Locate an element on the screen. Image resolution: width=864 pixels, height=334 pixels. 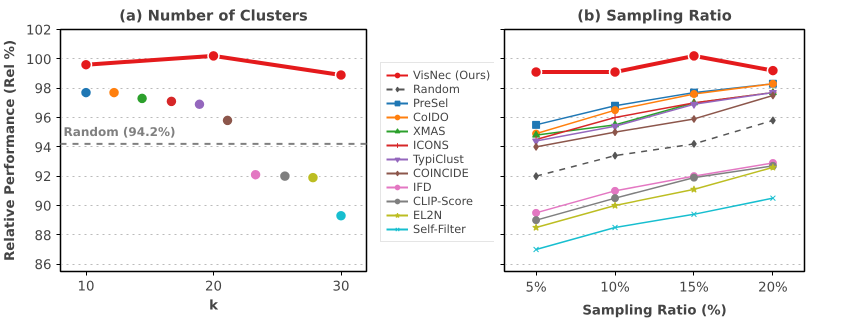
legend-label: PreSel is located at coordinates (430, 103).